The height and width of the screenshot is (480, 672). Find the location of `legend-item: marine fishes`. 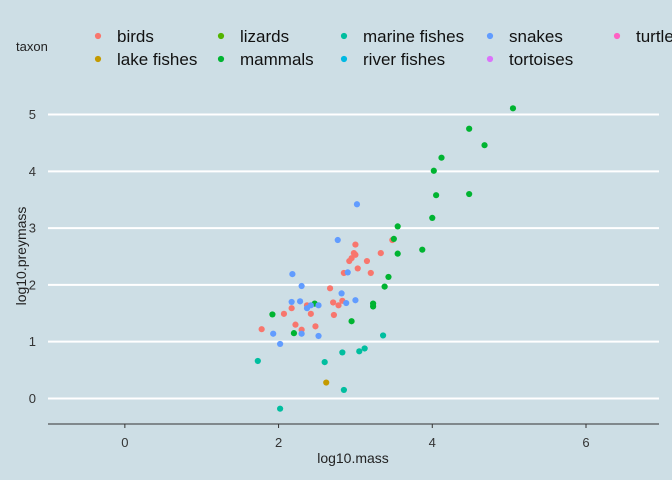

legend-item: marine fishes is located at coordinates (402, 36).